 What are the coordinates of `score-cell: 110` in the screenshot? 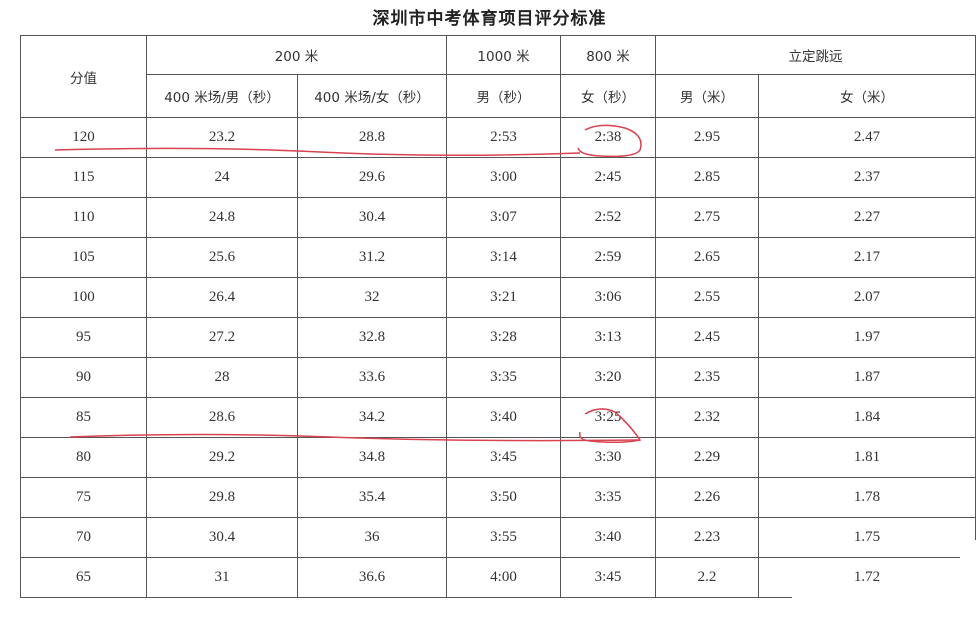 It's located at (83, 217).